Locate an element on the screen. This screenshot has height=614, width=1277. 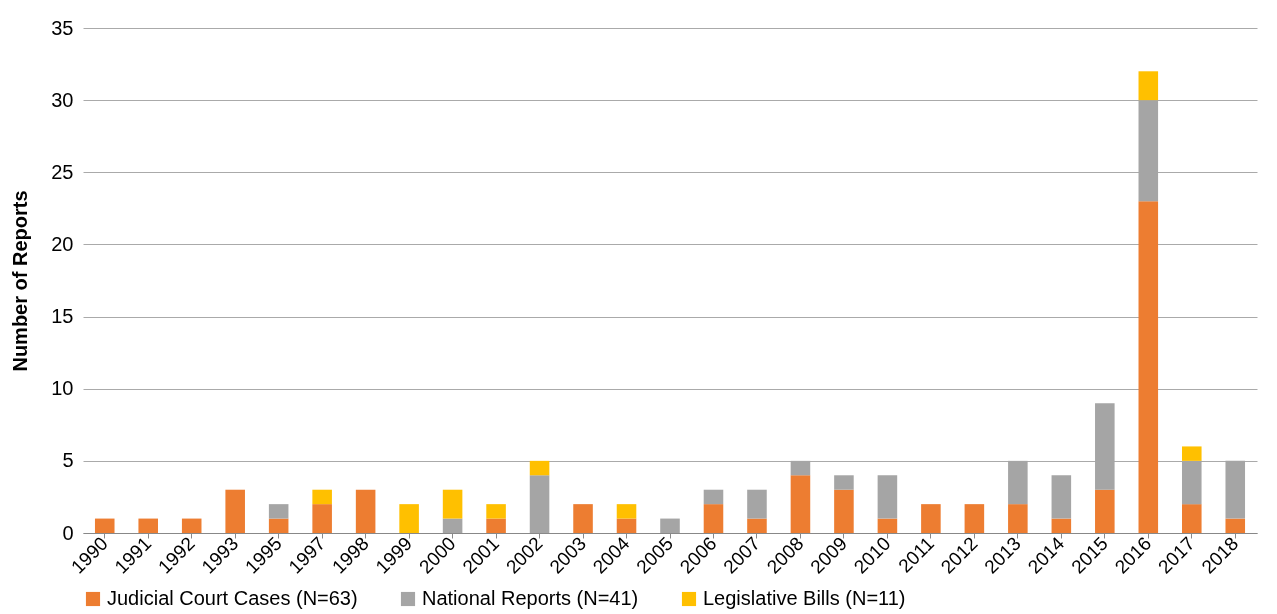
y-tick-label: 15 is located at coordinates (62, 316).